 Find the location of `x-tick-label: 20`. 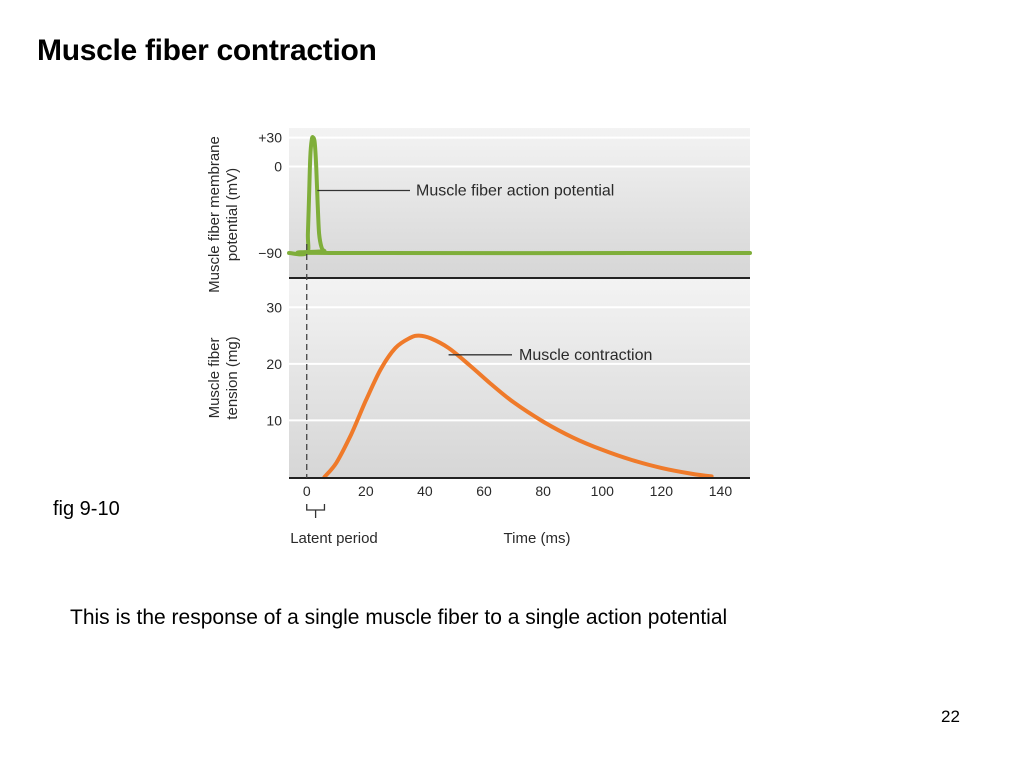

x-tick-label: 20 is located at coordinates (366, 491).